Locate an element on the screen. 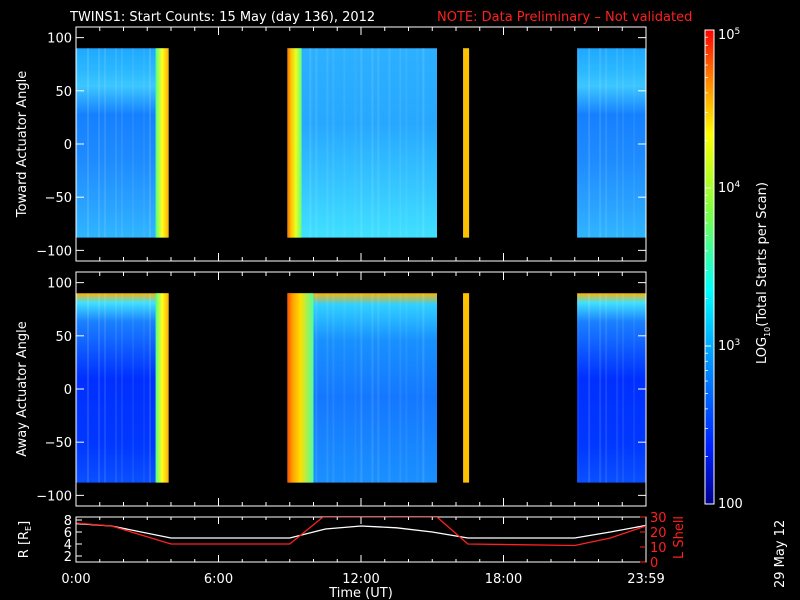 This screenshot has width=800, height=600. colorbar-tick-exp: 3 is located at coordinates (738, 343).